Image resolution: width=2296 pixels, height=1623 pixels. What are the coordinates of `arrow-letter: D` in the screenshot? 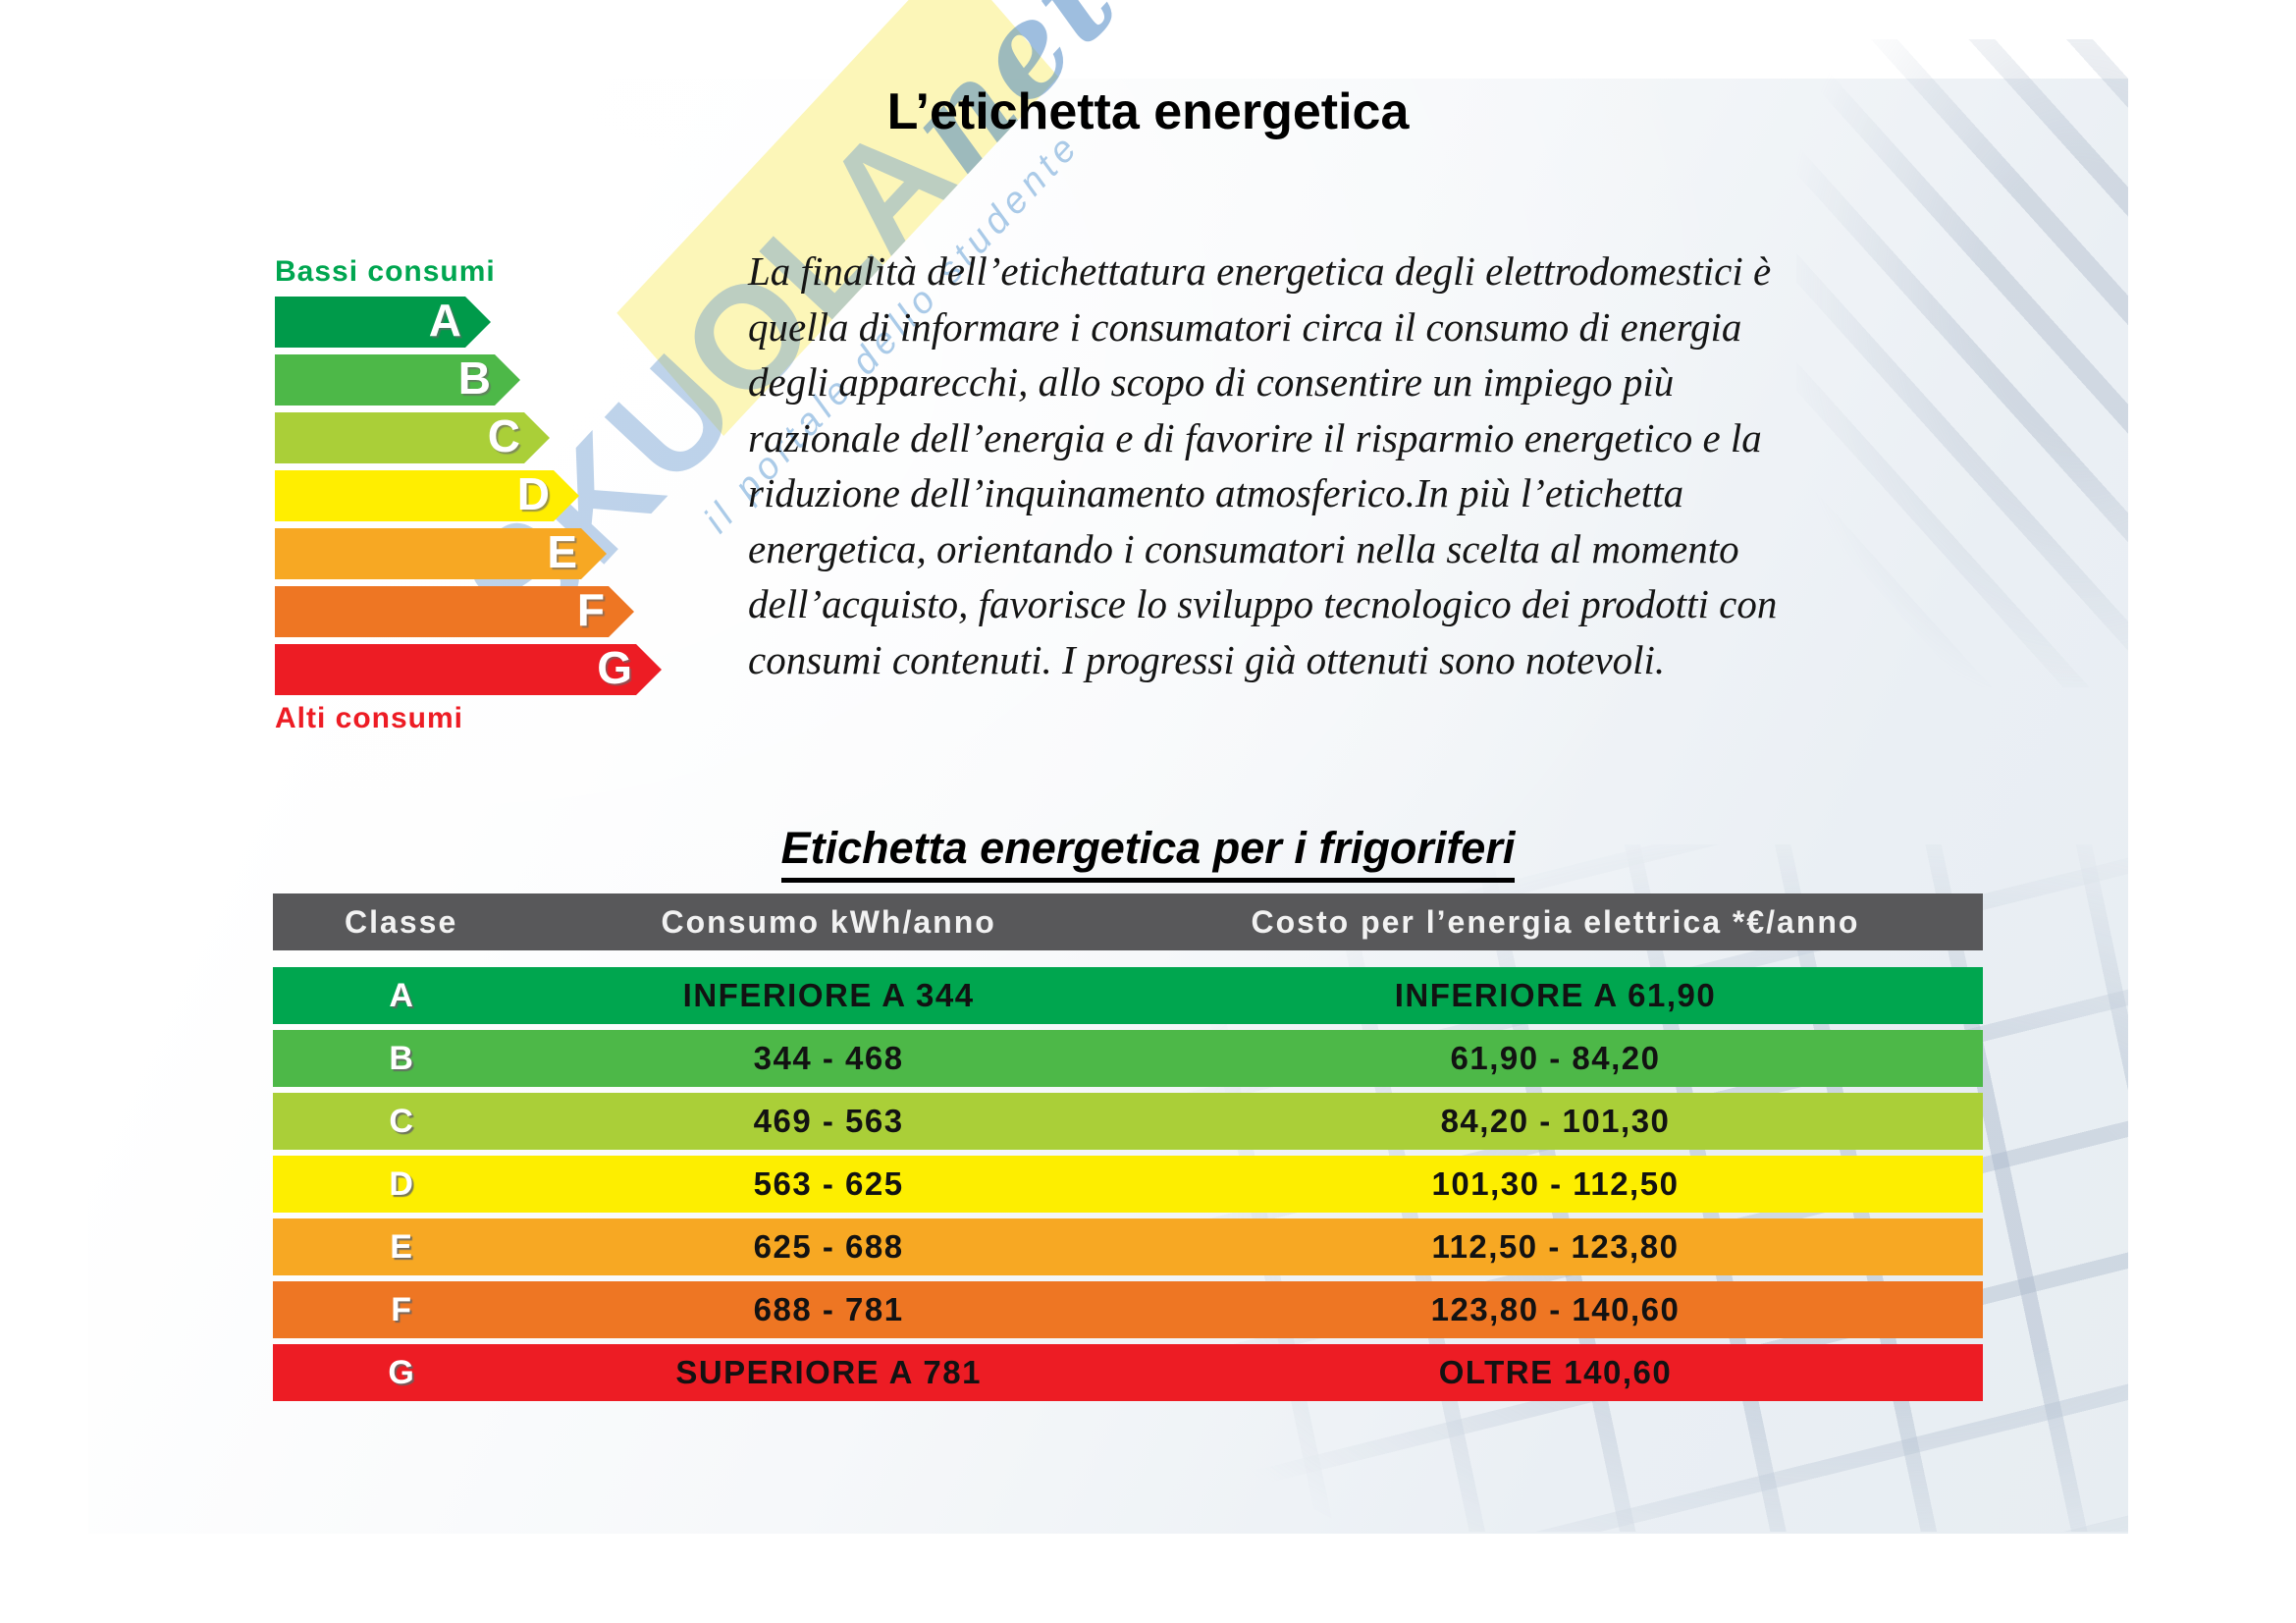 It's located at (533, 493).